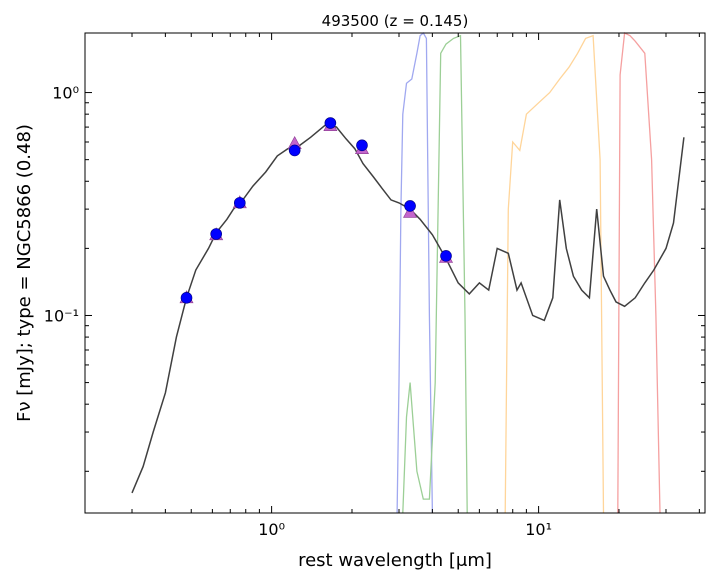  Describe the element at coordinates (316, 210) in the screenshot. I see `photometry-points` at that location.